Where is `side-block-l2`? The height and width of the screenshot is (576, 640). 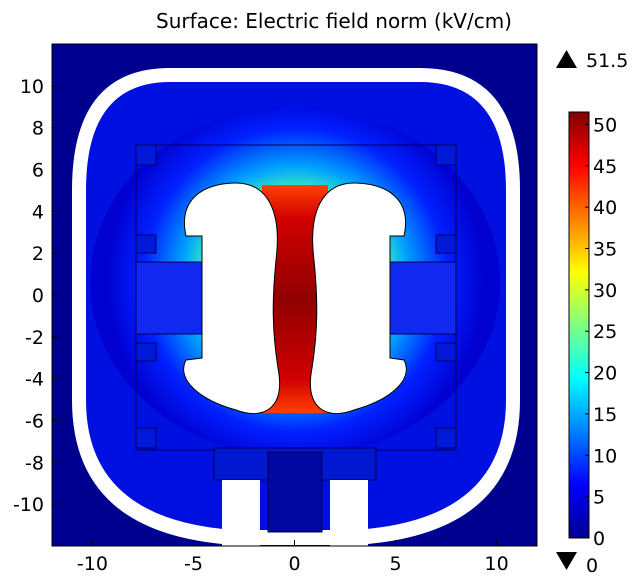
side-block-l2 is located at coordinates (146, 352).